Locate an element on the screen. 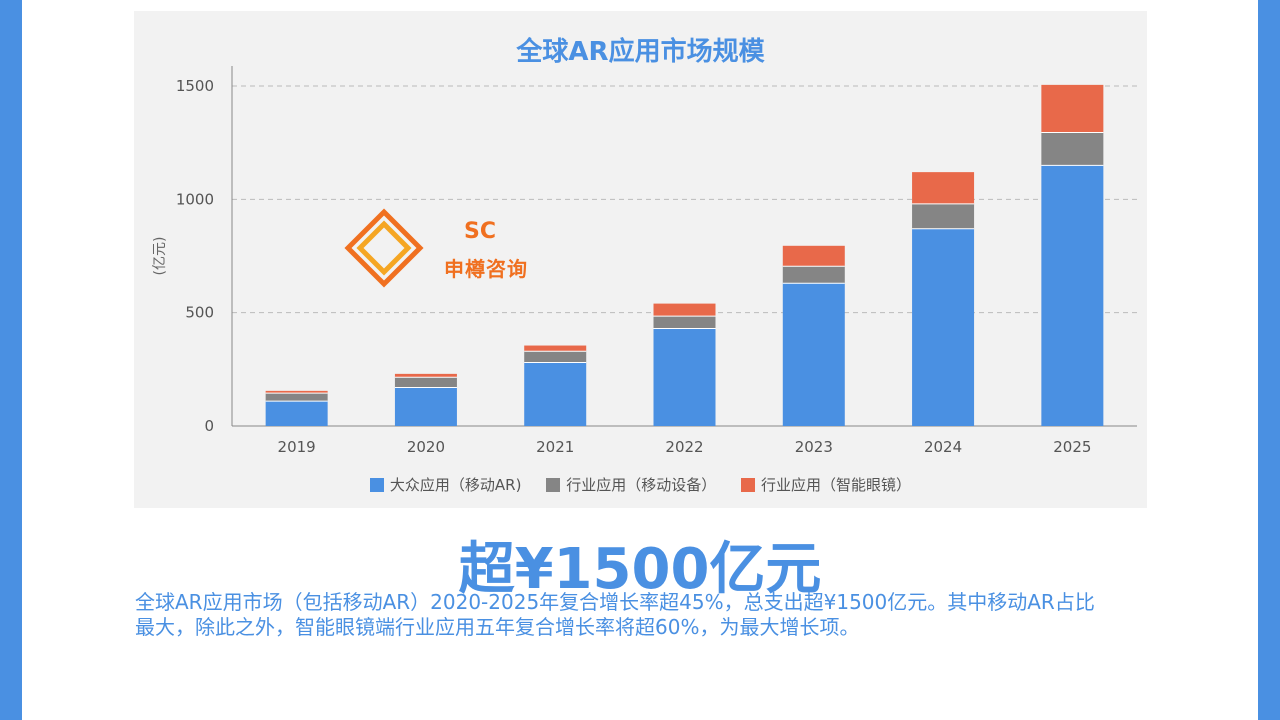  y-axis-label: (亿元) is located at coordinates (160, 256).